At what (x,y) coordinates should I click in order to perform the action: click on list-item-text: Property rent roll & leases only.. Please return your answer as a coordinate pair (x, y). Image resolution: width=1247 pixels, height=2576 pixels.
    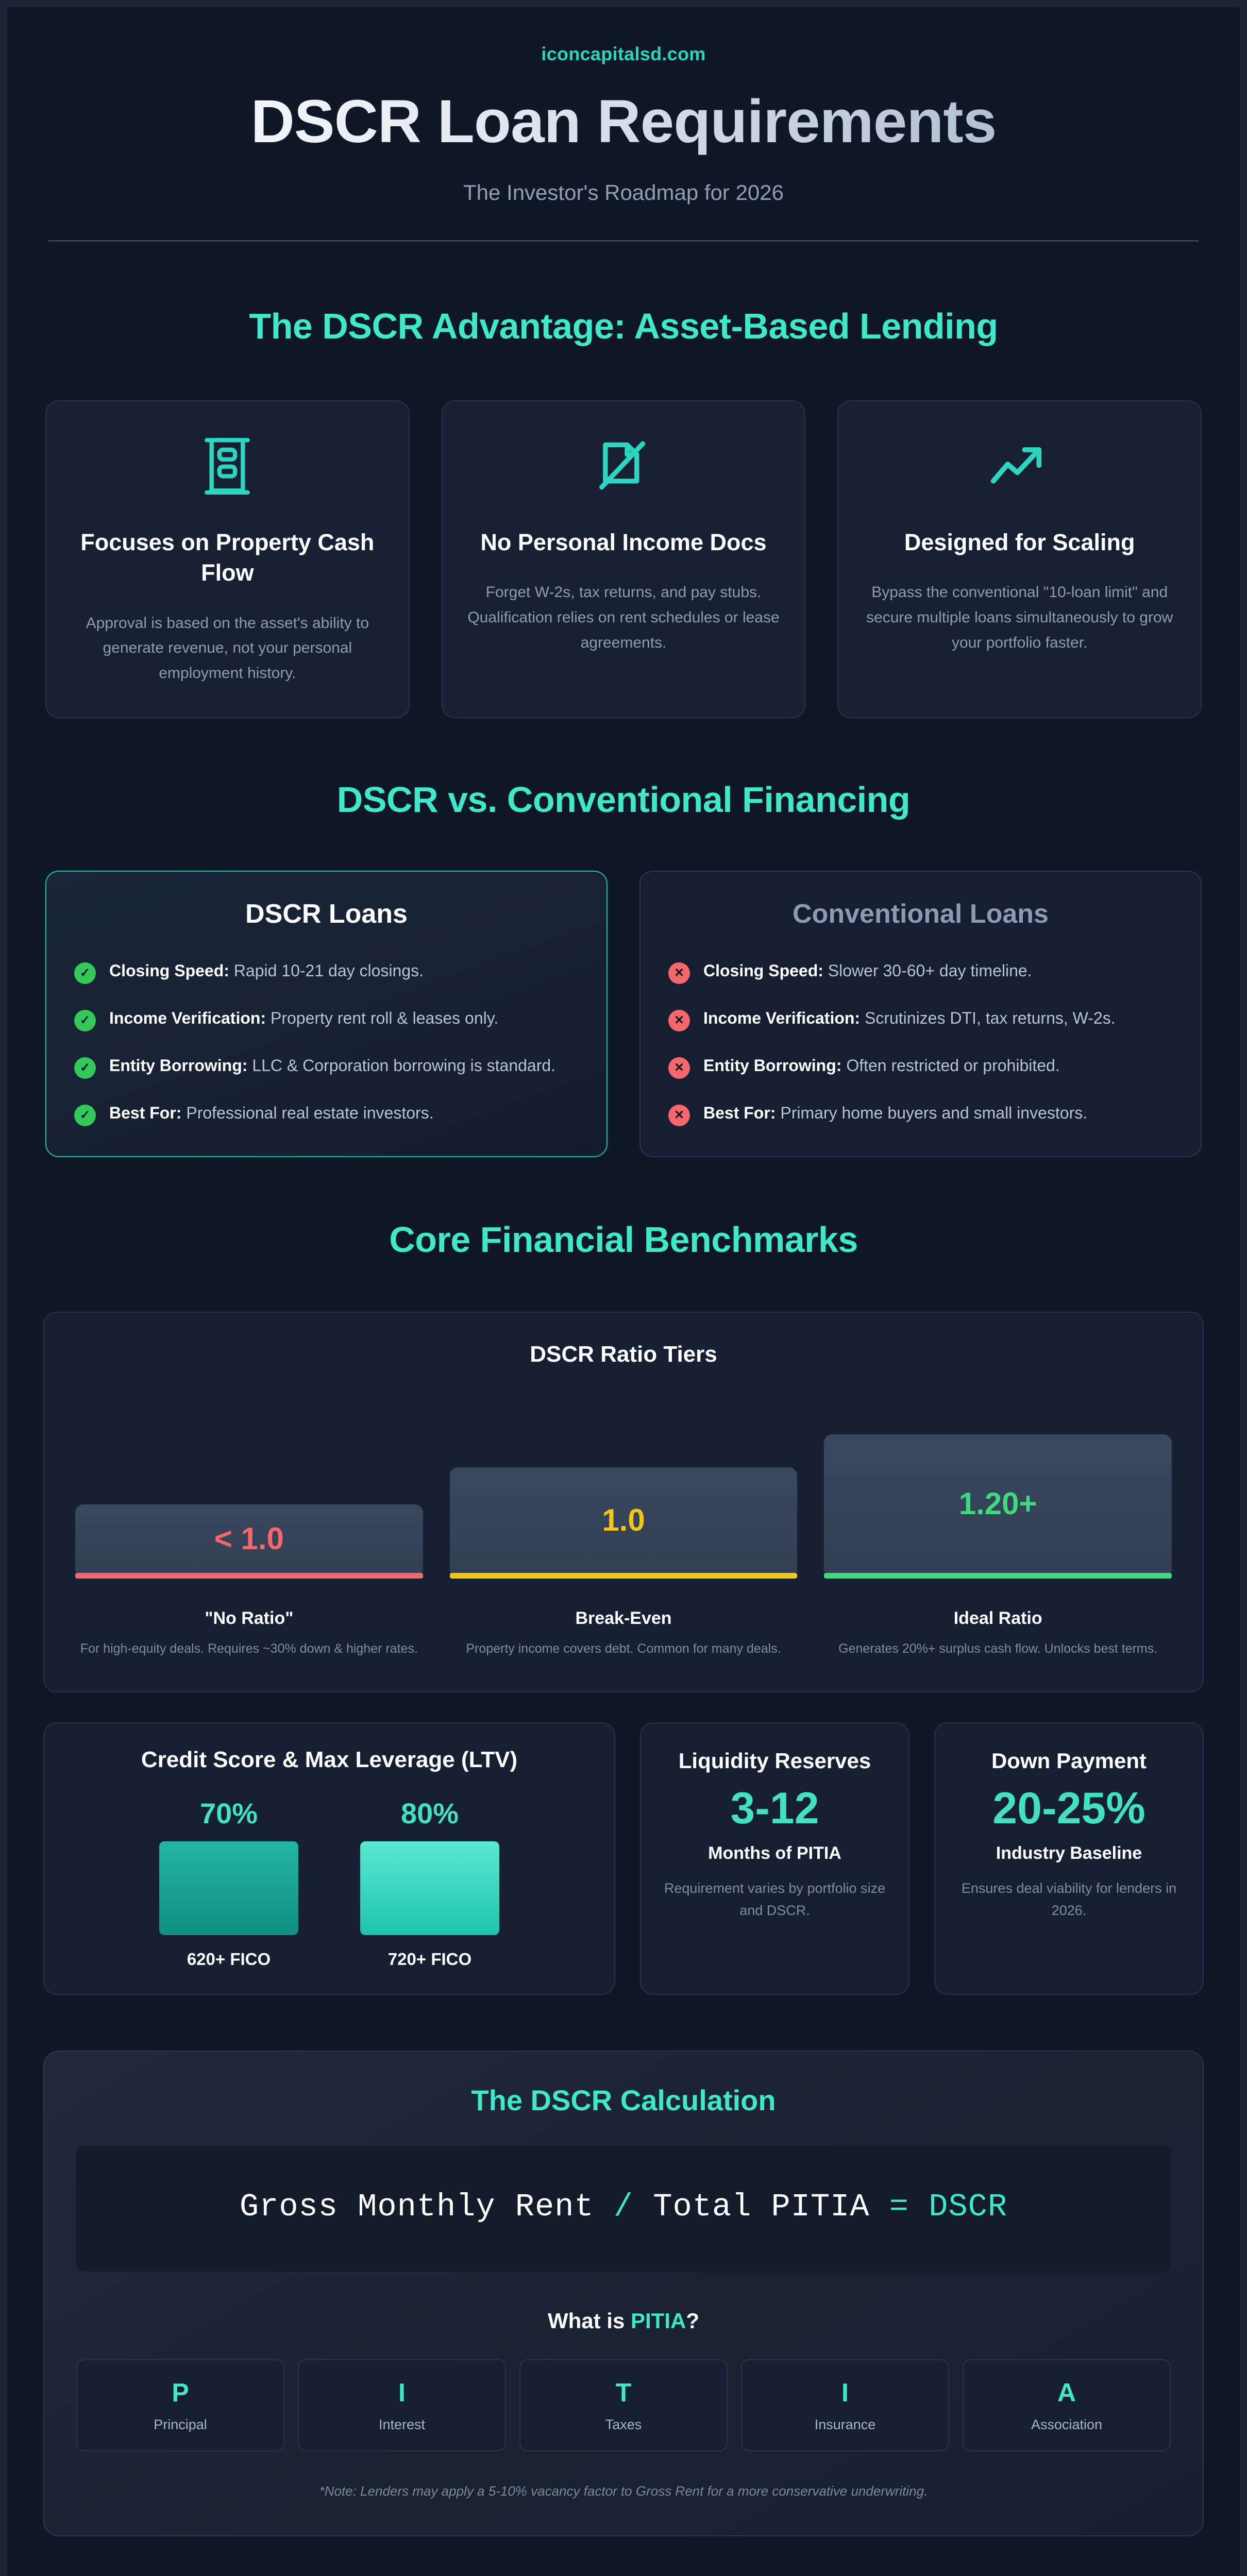
    Looking at the image, I should click on (382, 1017).